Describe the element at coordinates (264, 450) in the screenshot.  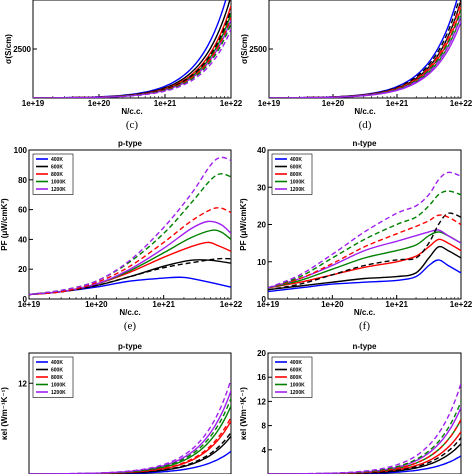
I see `y-tick-label: 4` at that location.